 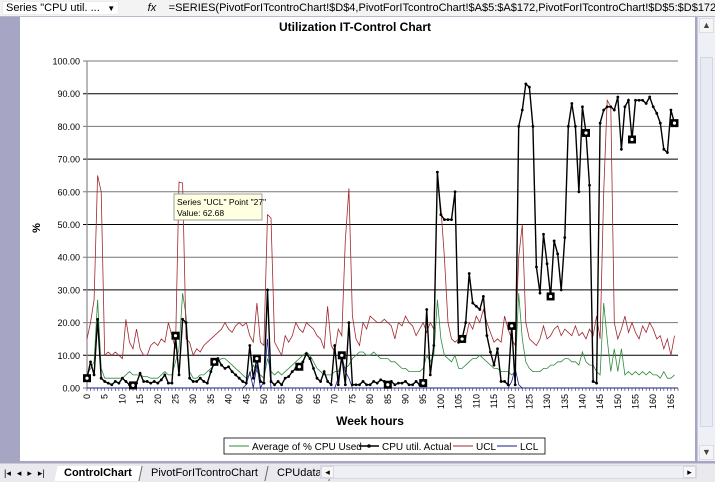 I want to click on svg-text: 50, so click(x=264, y=399).